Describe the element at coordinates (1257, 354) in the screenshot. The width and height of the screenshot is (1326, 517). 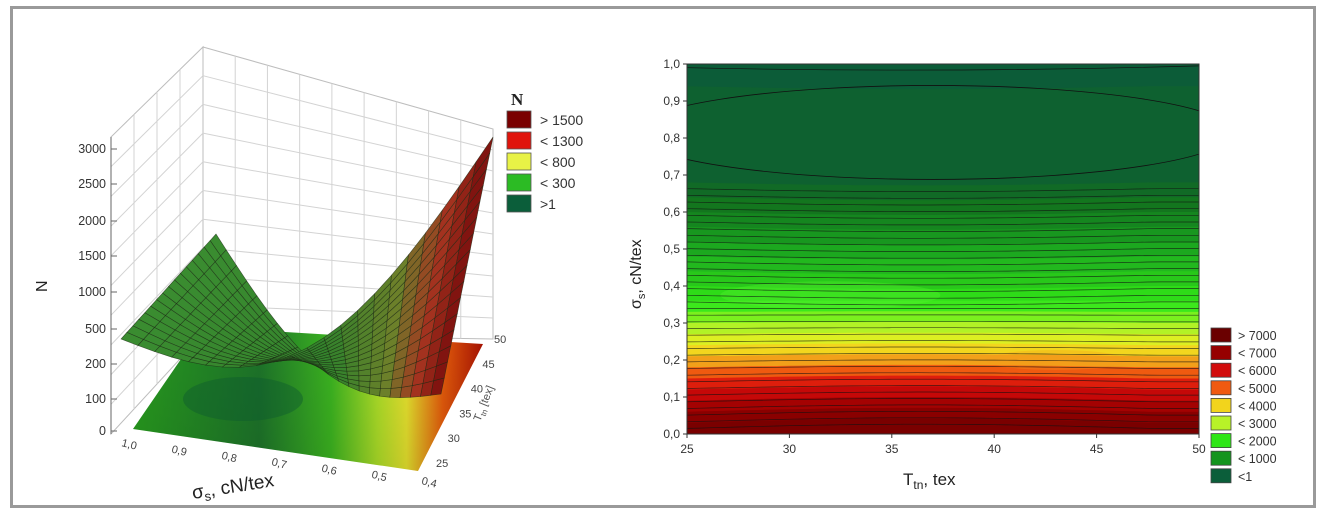
I see `legend-label: < 7000` at that location.